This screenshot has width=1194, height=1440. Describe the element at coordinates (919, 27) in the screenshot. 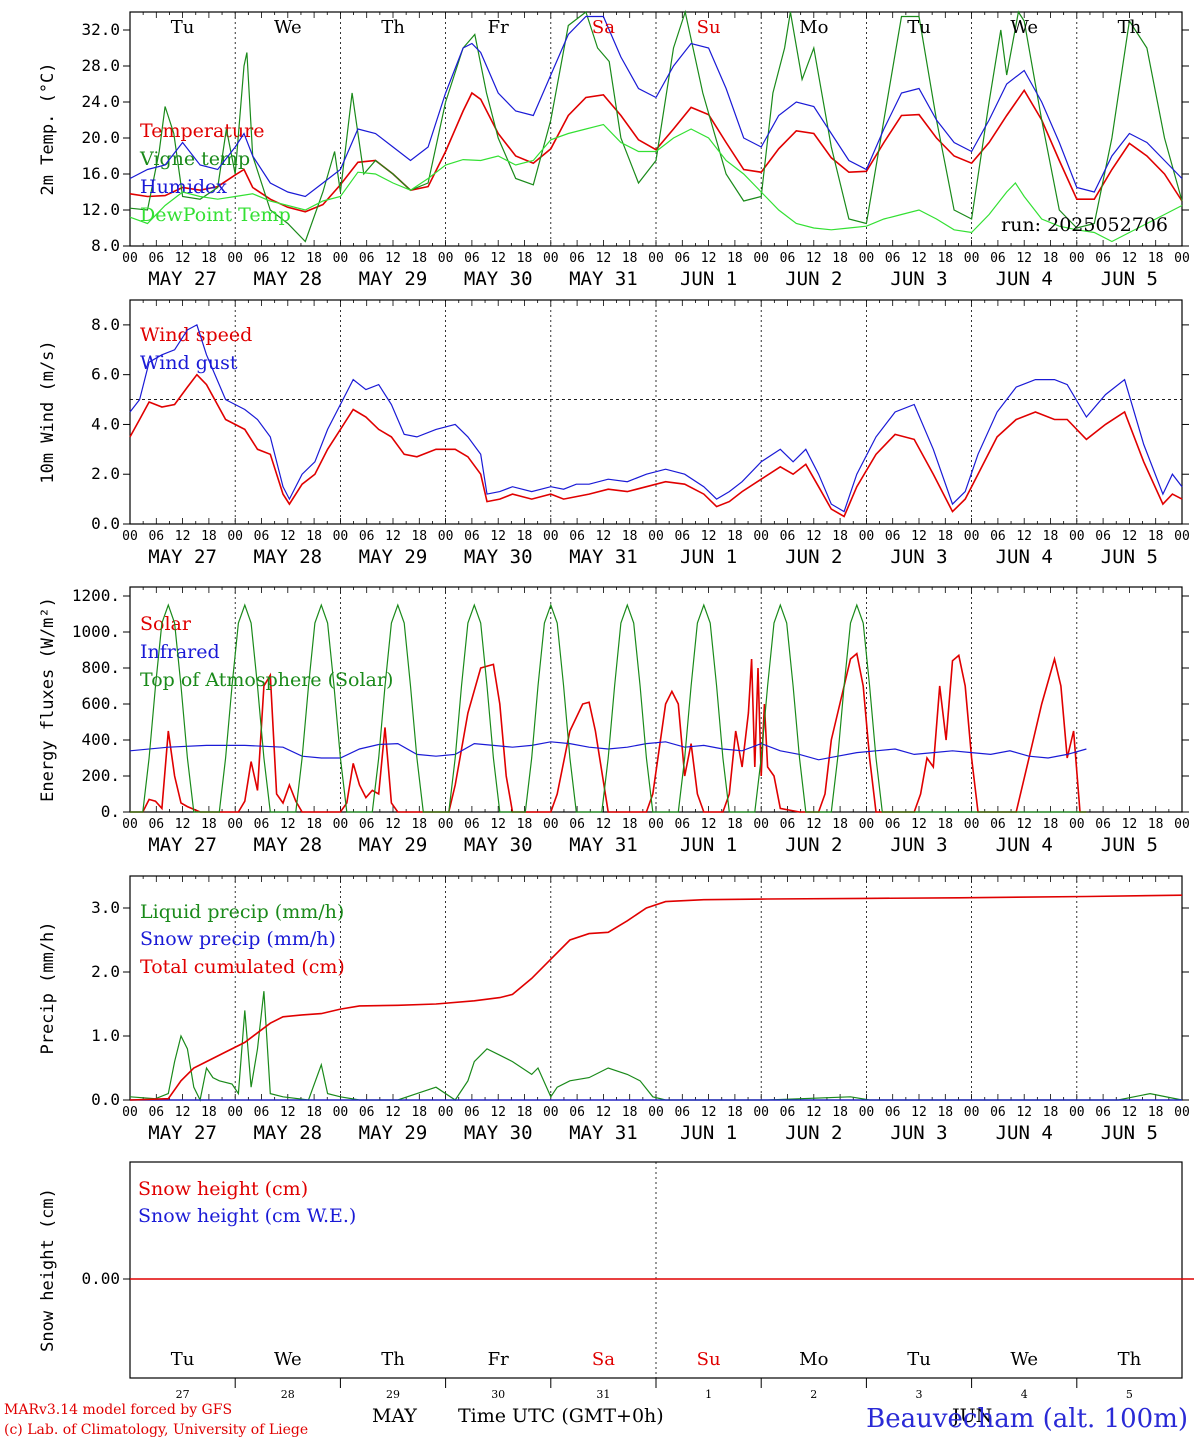

I see `weekday-label: Tu` at that location.